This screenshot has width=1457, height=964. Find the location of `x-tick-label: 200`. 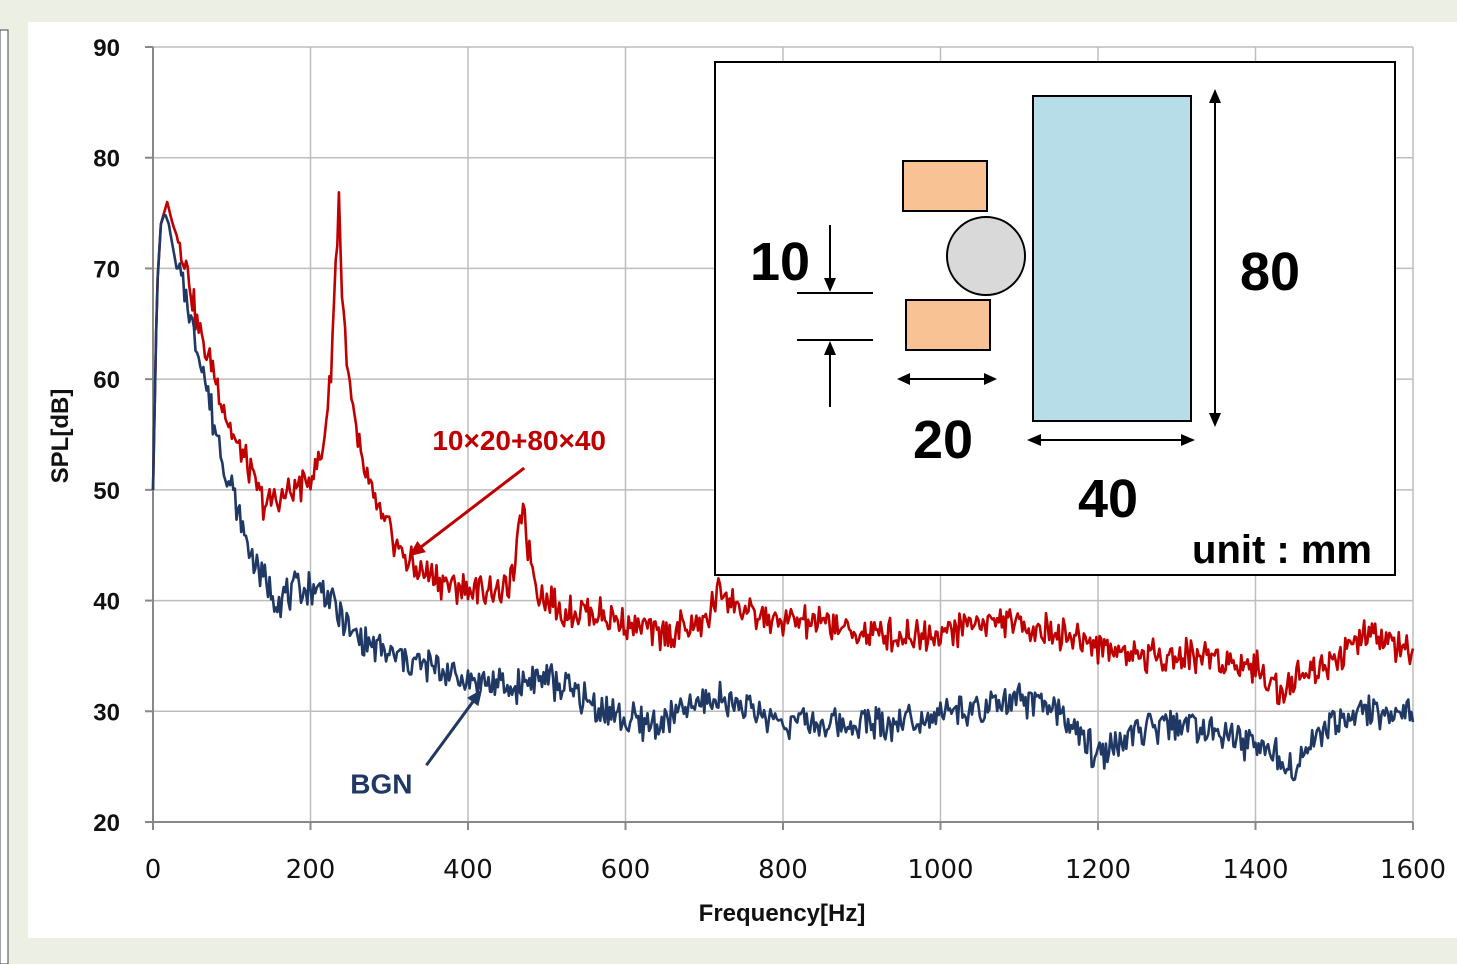

x-tick-label: 200 is located at coordinates (311, 870).